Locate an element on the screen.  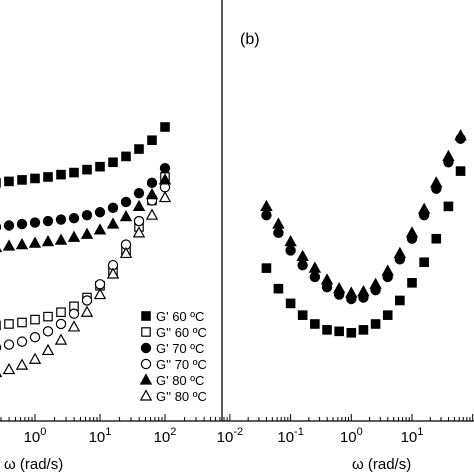
legend-item: G' 60 ºC is located at coordinates (172, 316).